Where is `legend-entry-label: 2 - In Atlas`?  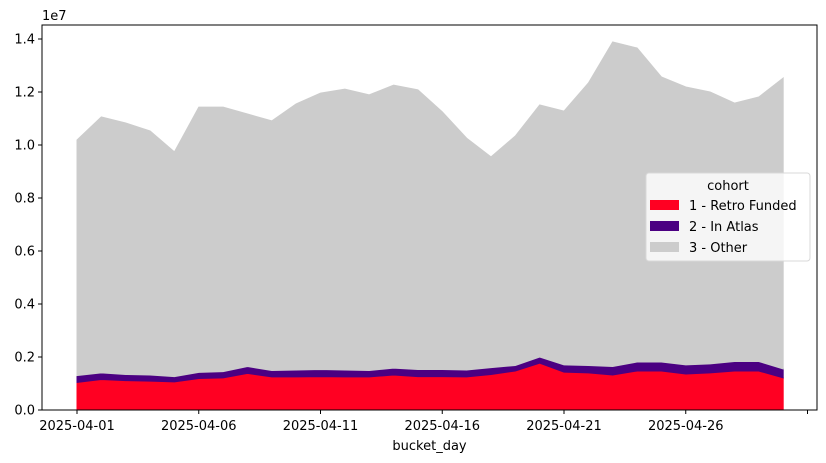
legend-entry-label: 2 - In Atlas is located at coordinates (724, 227).